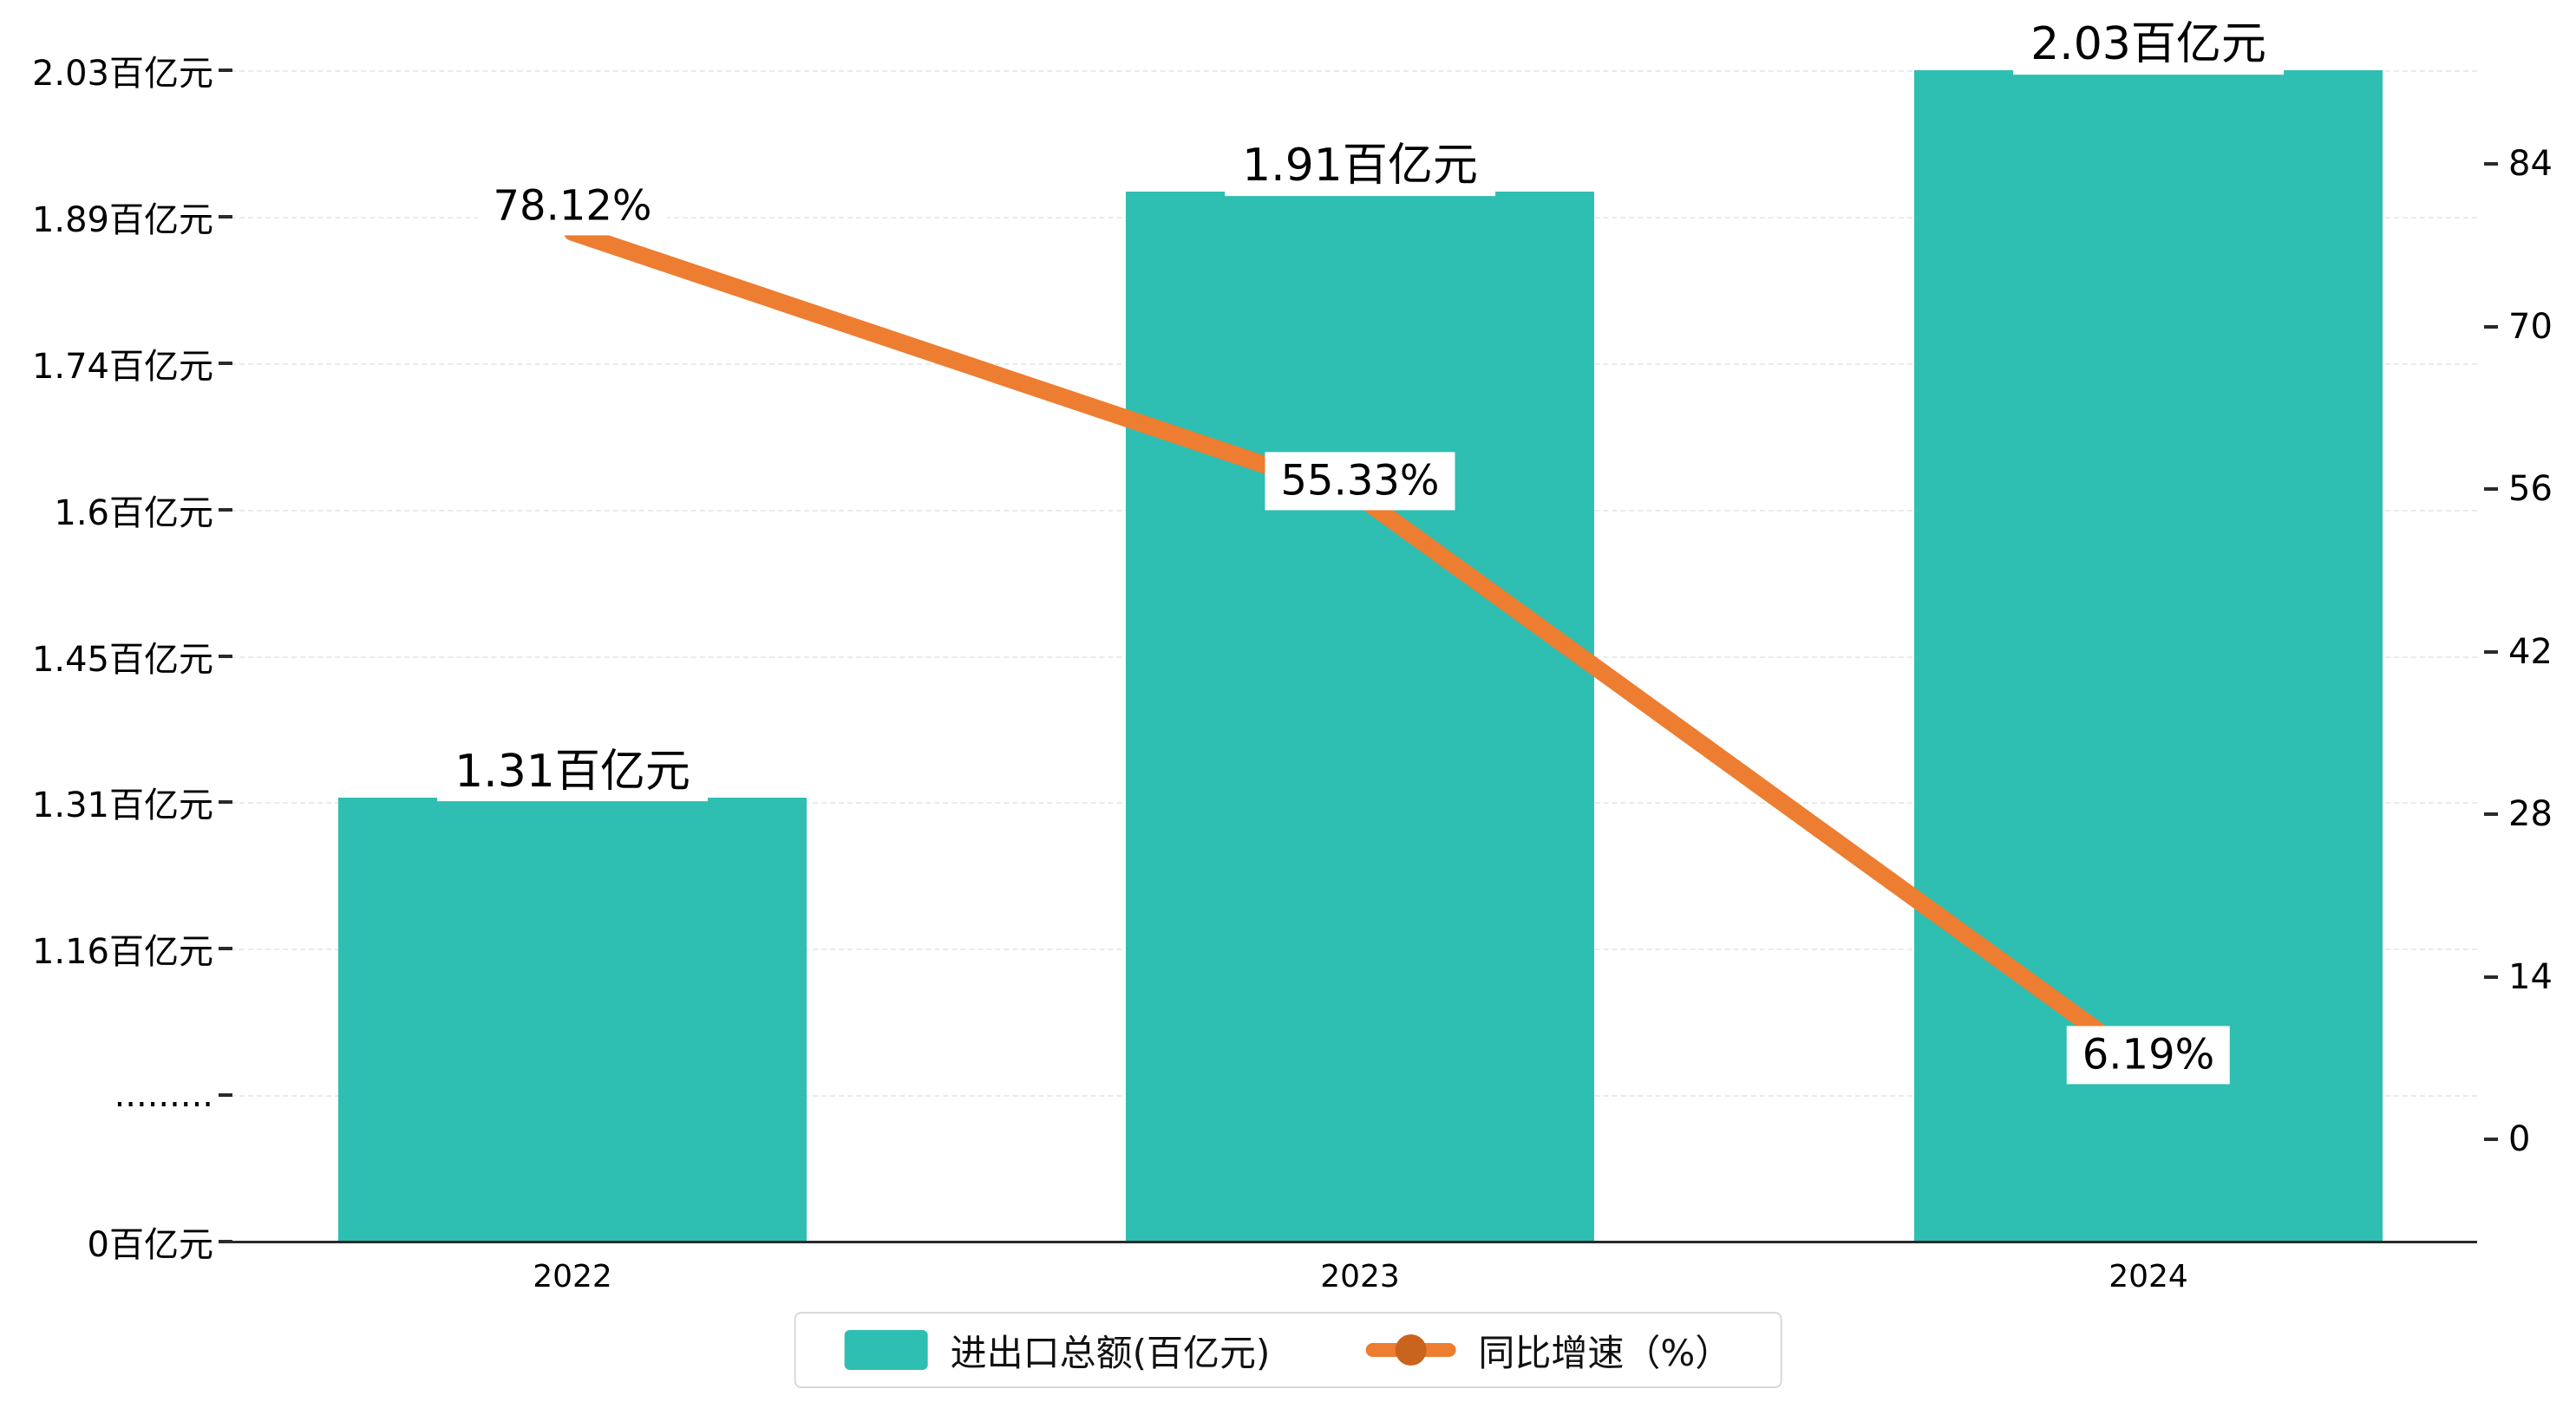 This screenshot has width=2576, height=1415. Describe the element at coordinates (2530, 651) in the screenshot. I see `right-axis-tick-label: 42` at that location.